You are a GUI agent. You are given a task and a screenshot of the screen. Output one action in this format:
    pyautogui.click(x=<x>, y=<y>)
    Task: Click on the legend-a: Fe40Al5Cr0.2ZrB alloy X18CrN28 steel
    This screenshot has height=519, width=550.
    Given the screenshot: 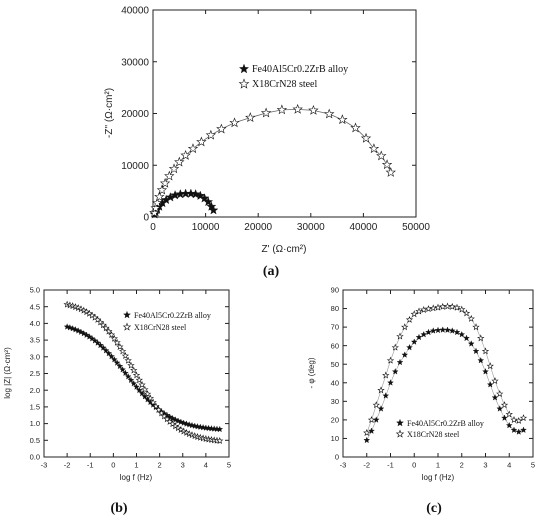 What is the action you would take?
    pyautogui.click(x=300, y=77)
    